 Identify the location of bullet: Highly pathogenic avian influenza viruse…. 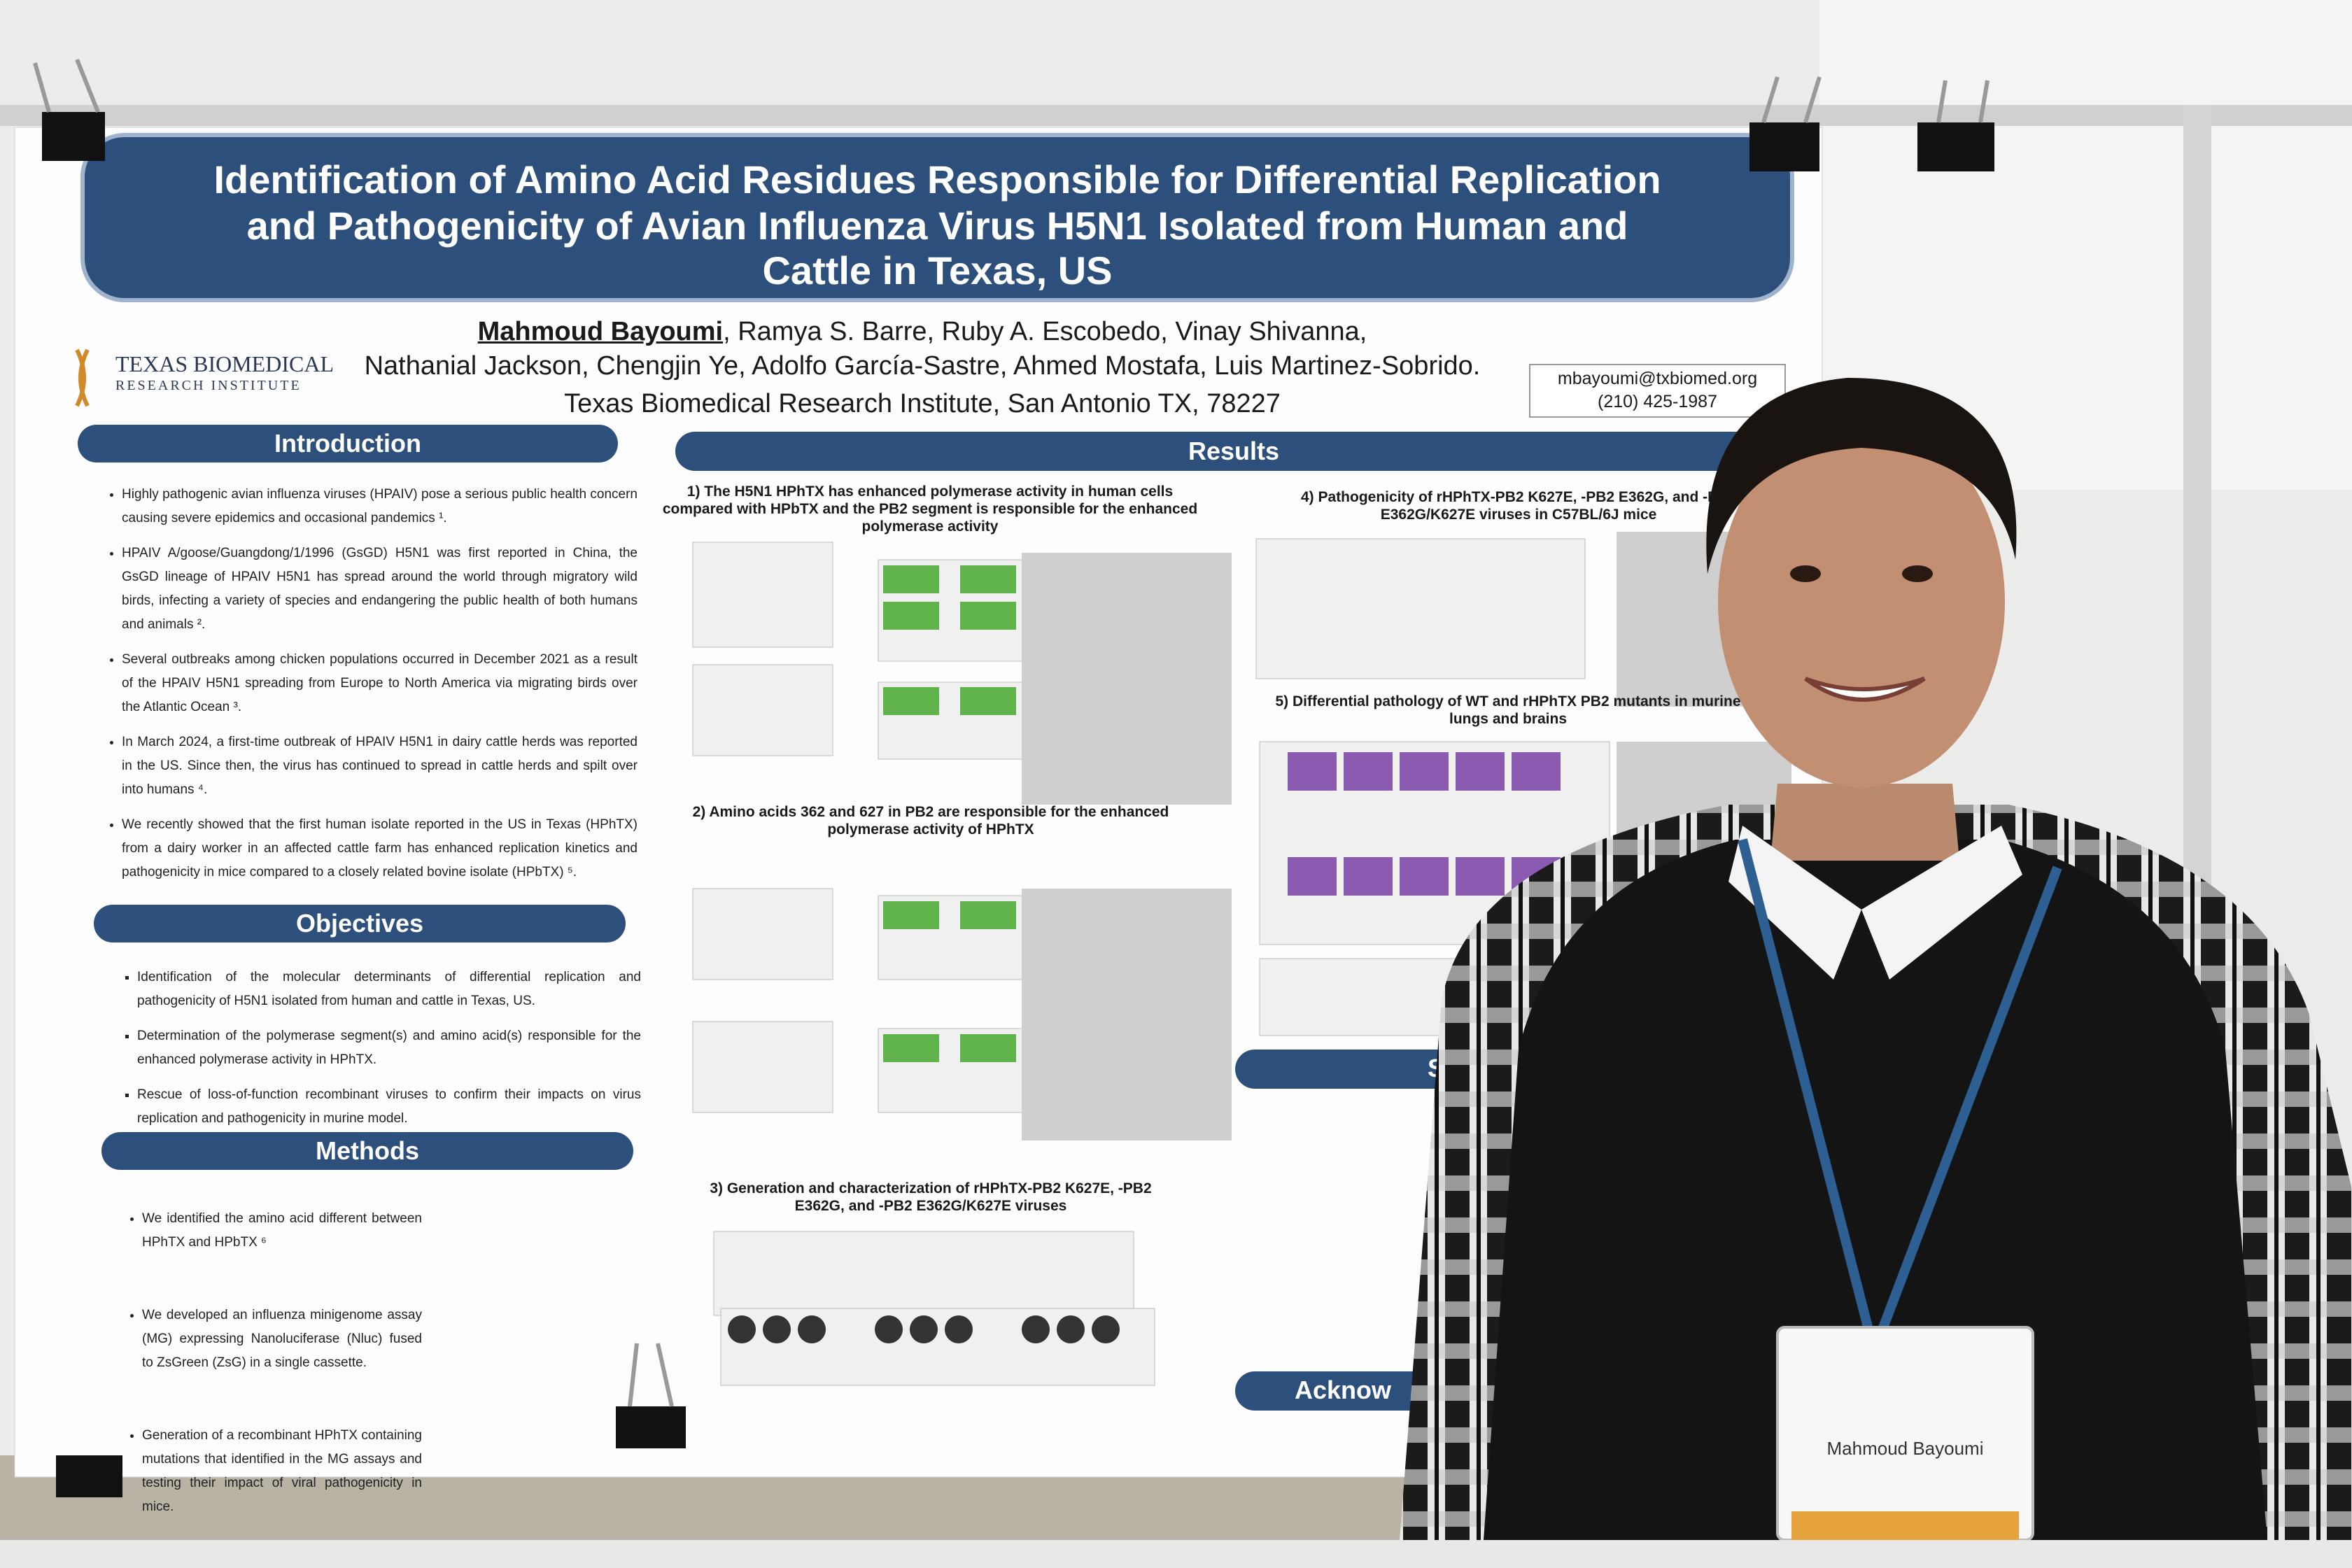
(380, 506).